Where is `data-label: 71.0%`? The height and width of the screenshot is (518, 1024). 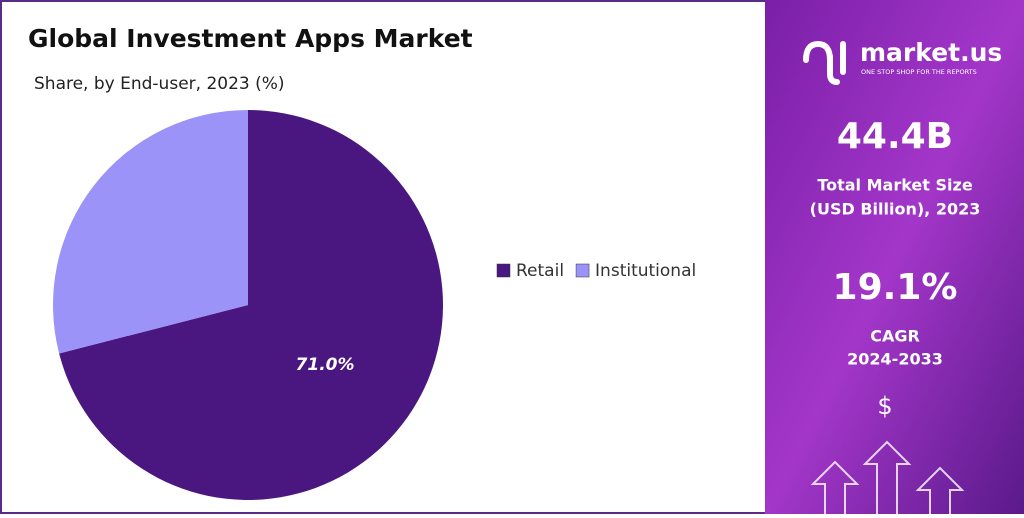
data-label: 71.0% is located at coordinates (325, 365).